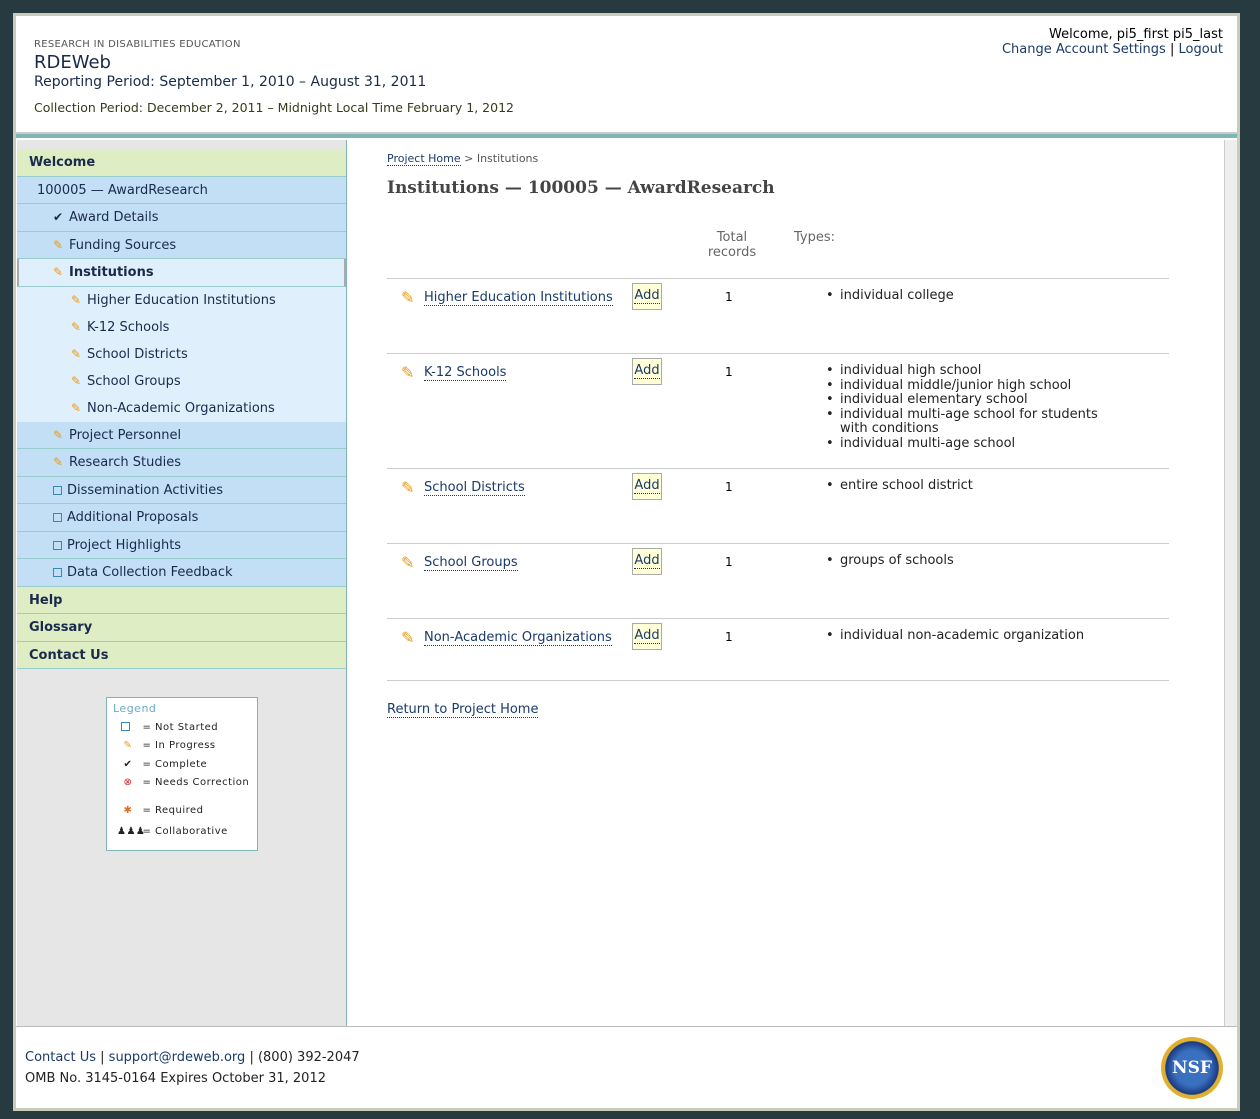 This screenshot has width=1260, height=1119. I want to click on nav-item: ✎ Funding Sources, so click(181, 245).